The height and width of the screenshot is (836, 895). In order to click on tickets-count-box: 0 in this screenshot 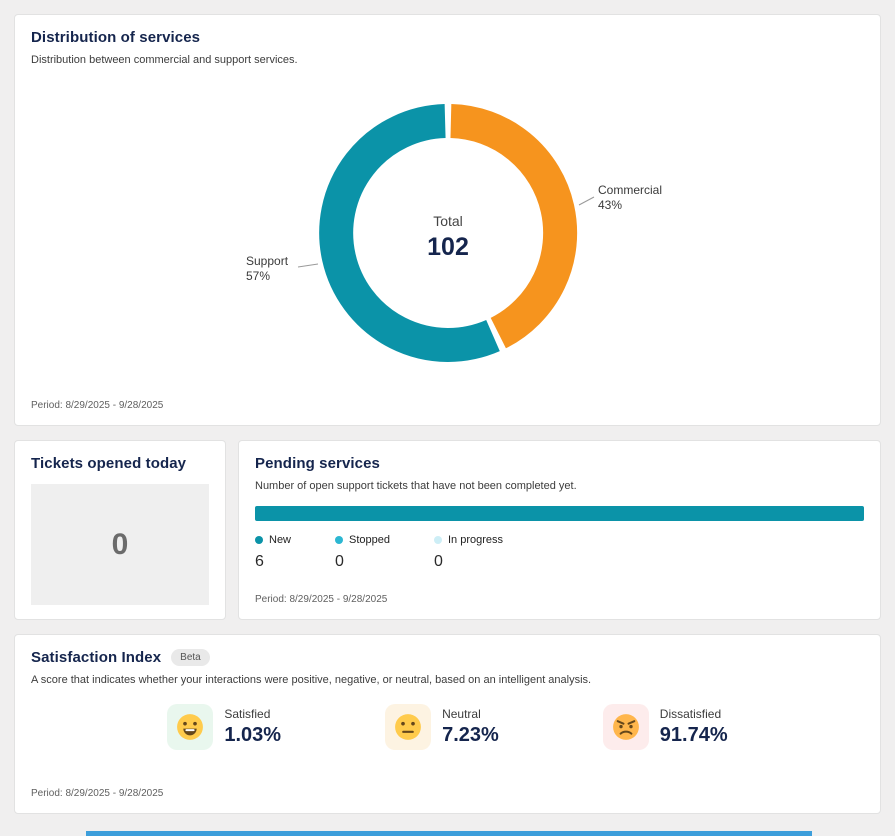, I will do `click(120, 544)`.